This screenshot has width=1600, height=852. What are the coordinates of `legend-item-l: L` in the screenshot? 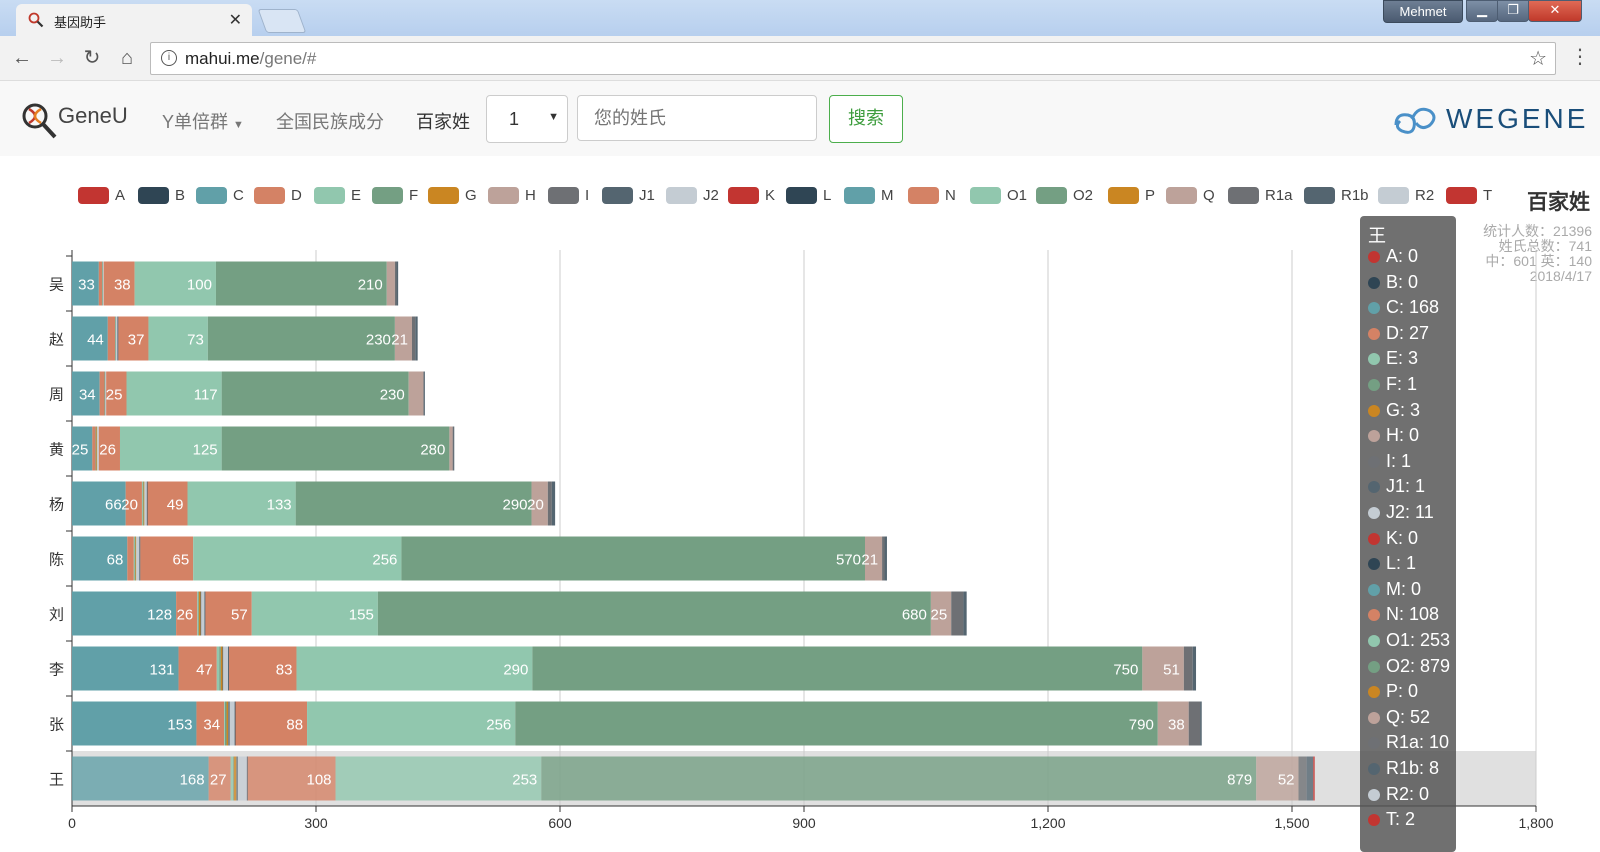 It's located at (808, 195).